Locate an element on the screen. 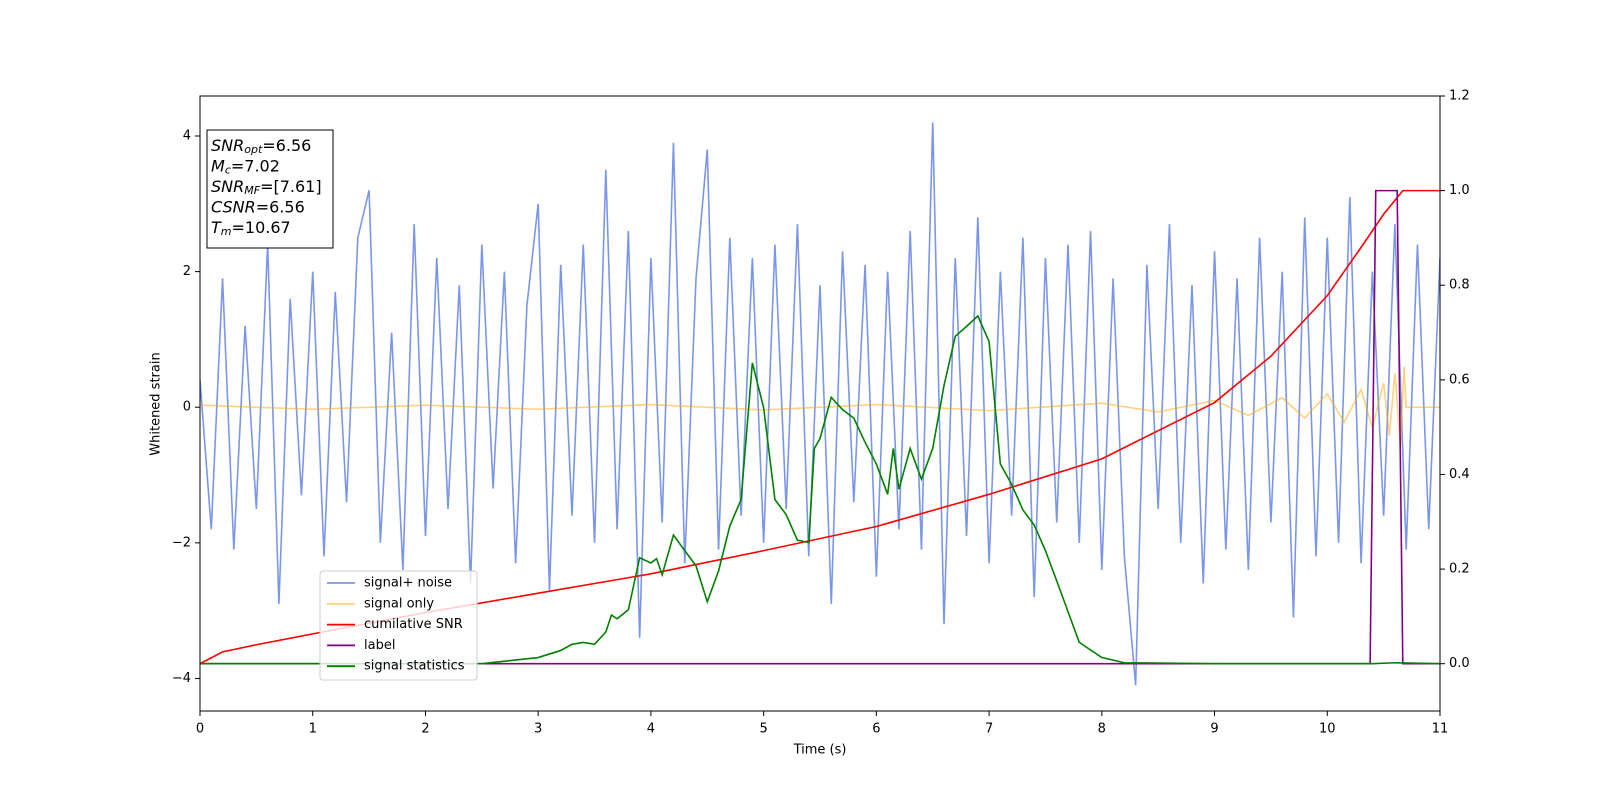 This screenshot has height=804, width=1600. x-tick-label: 1 is located at coordinates (313, 729).